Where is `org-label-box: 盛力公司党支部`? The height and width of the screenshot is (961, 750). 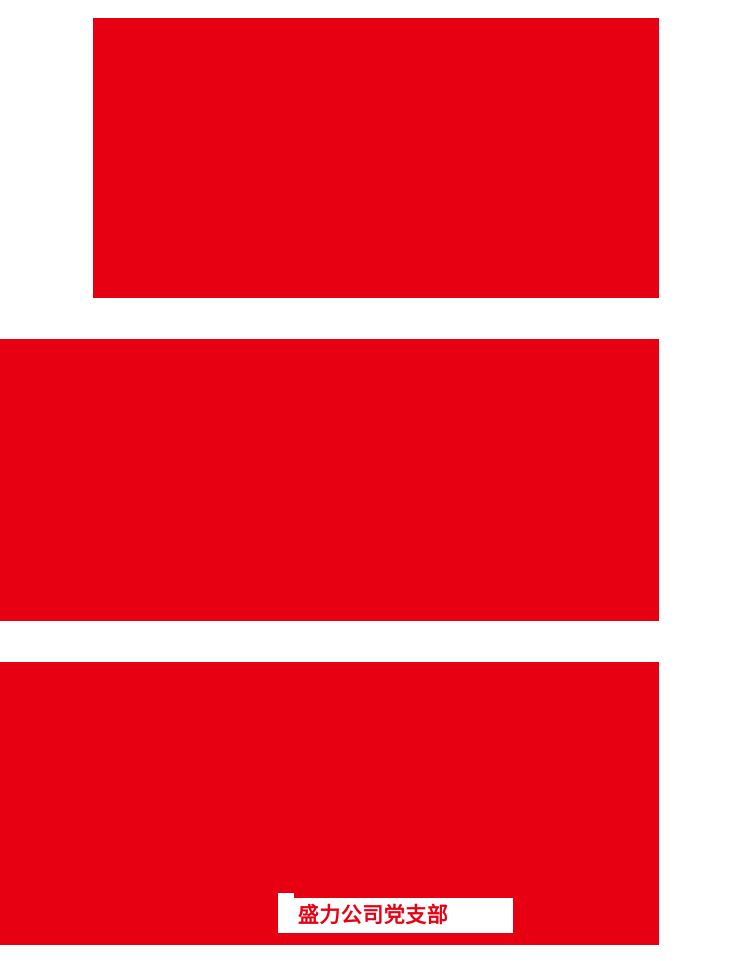
org-label-box: 盛力公司党支部 is located at coordinates (395, 913).